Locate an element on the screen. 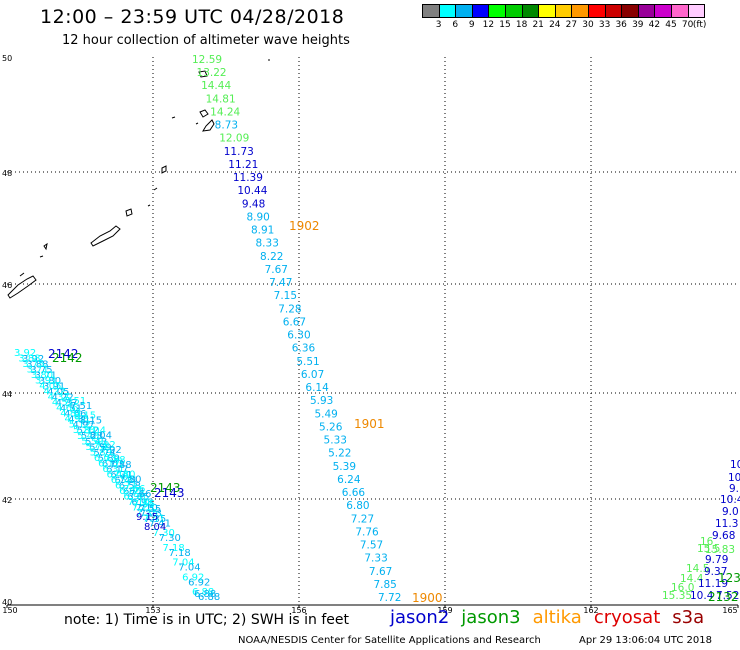  wave-height-value: 8.04 is located at coordinates (101, 435).